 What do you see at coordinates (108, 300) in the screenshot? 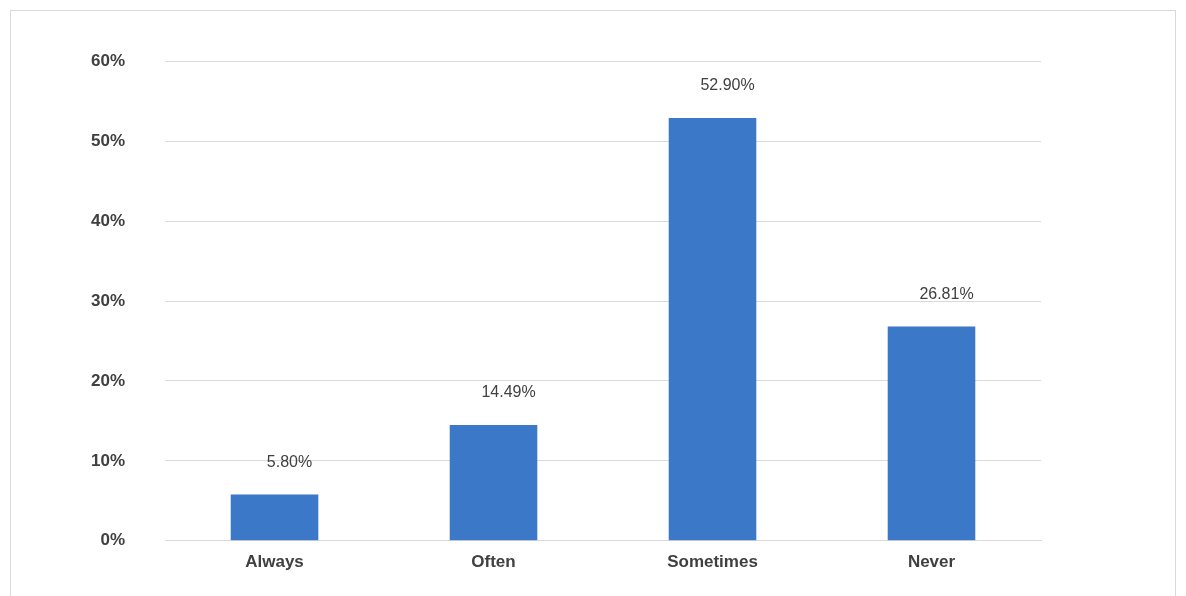
I see `y-tick-label: 30%` at bounding box center [108, 300].